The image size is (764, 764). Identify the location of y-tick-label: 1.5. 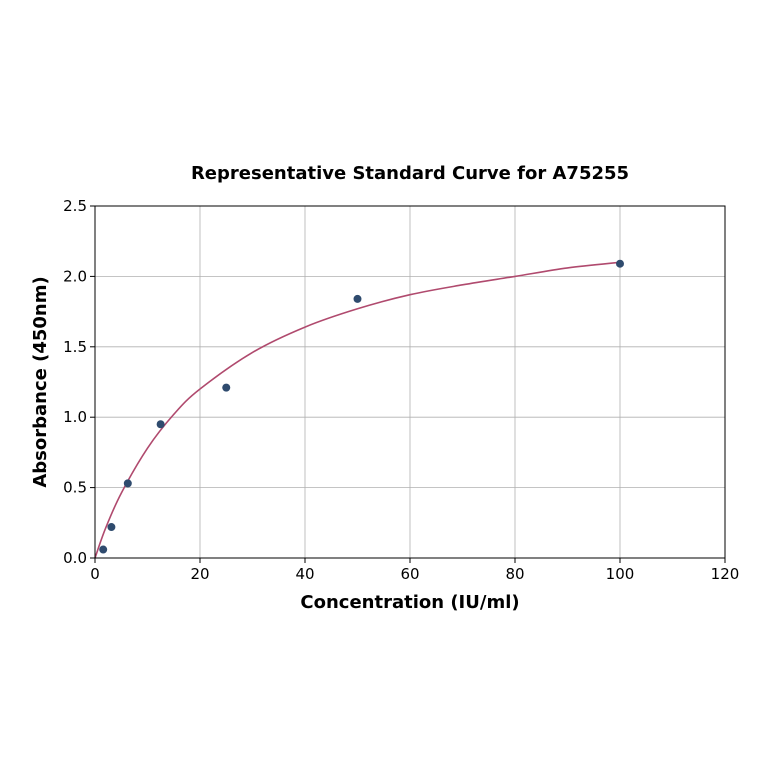
(75, 347).